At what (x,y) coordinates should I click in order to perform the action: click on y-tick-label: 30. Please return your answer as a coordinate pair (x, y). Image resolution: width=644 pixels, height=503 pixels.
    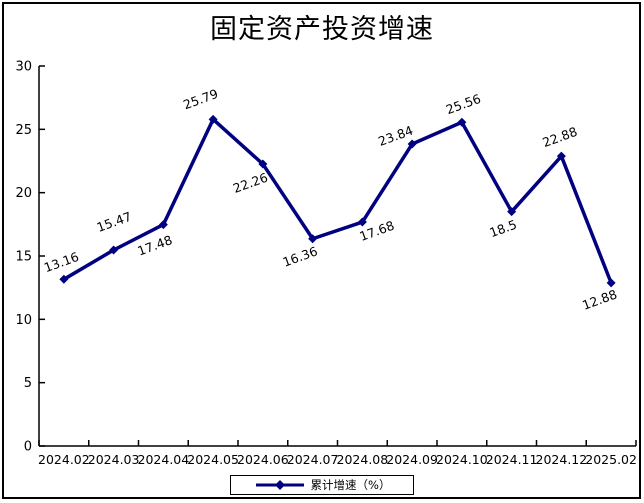
    Looking at the image, I should click on (23, 67).